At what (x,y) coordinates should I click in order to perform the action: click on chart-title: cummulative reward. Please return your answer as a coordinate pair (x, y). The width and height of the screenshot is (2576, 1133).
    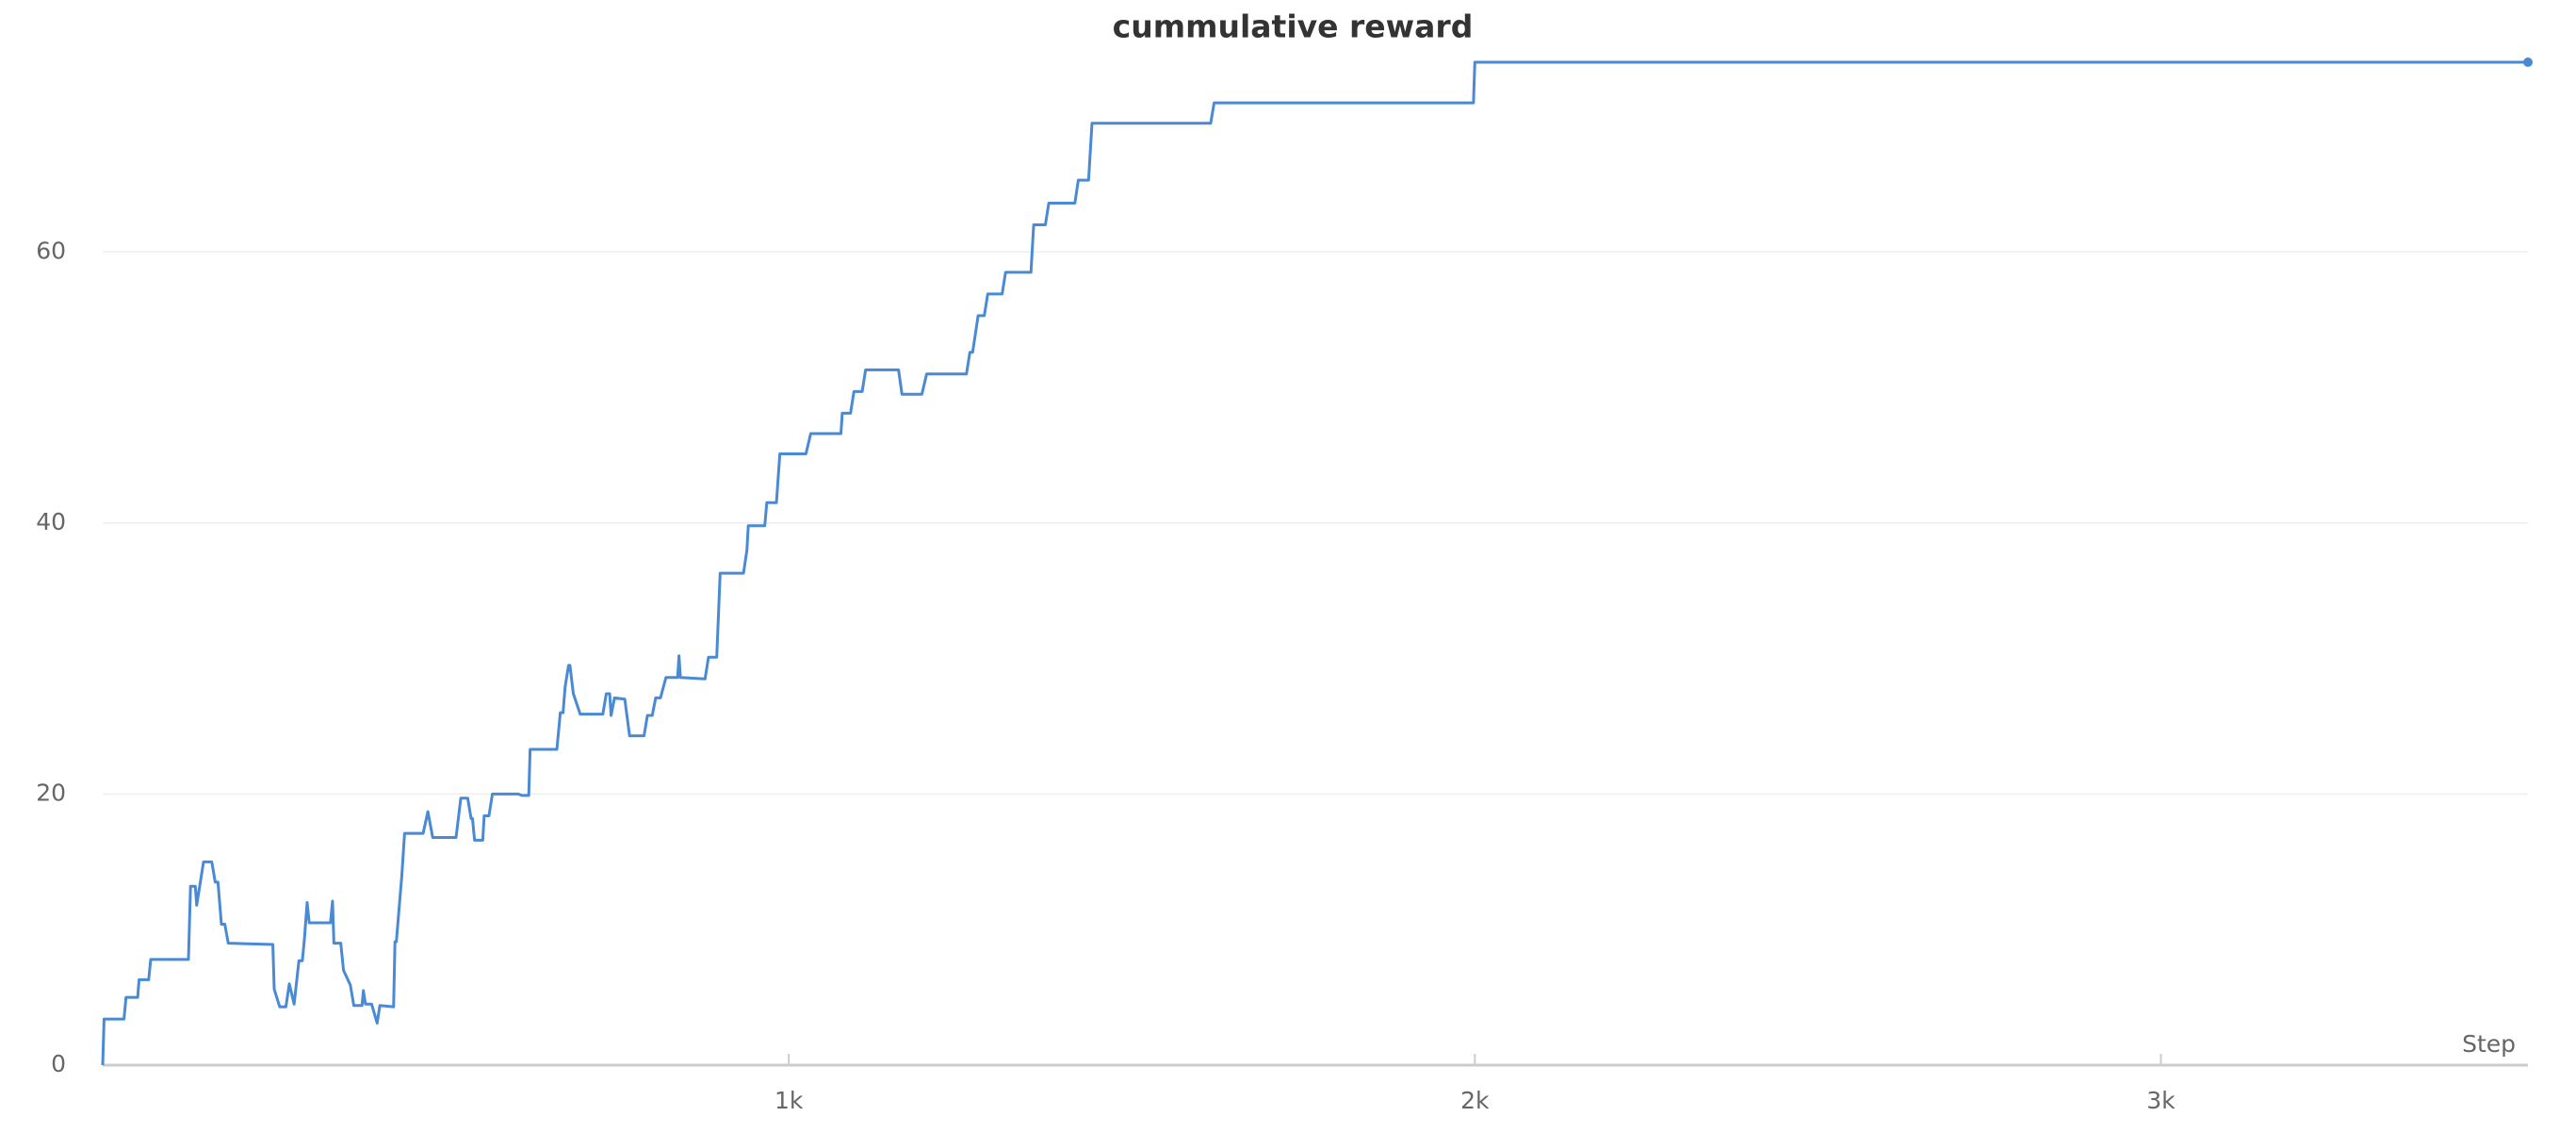
    Looking at the image, I should click on (1293, 27).